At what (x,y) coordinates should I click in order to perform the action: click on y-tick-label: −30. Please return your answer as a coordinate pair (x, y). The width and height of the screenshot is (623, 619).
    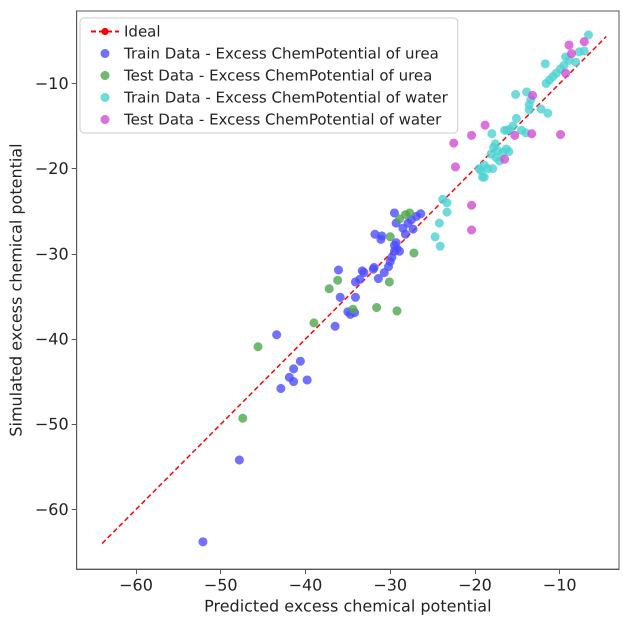
    Looking at the image, I should click on (51, 254).